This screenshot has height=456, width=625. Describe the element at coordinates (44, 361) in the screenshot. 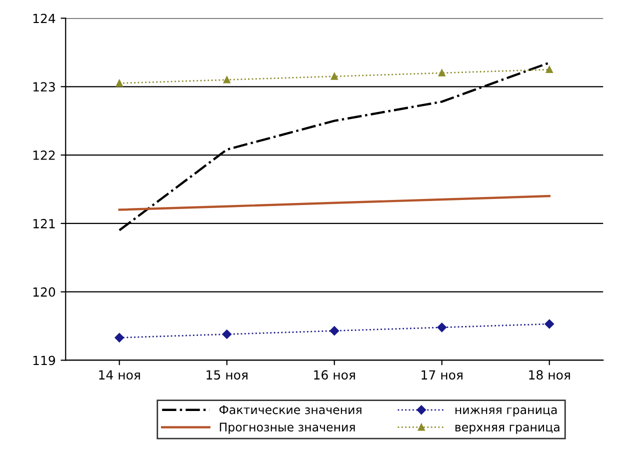

I see `y-tick-label: 119` at that location.